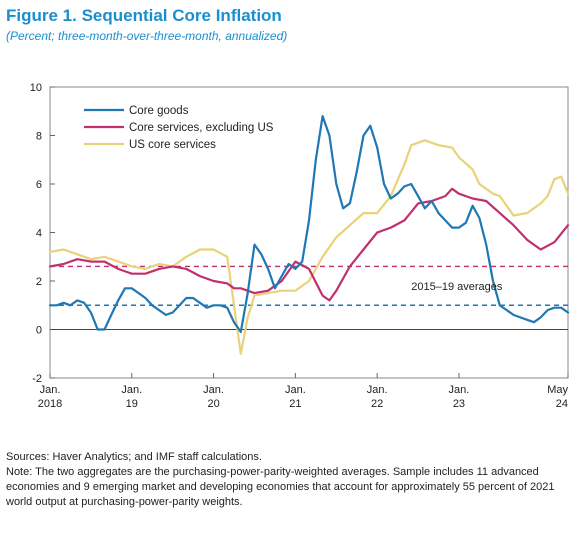  Describe the element at coordinates (39, 137) in the screenshot. I see `y-tick-label: 8` at that location.